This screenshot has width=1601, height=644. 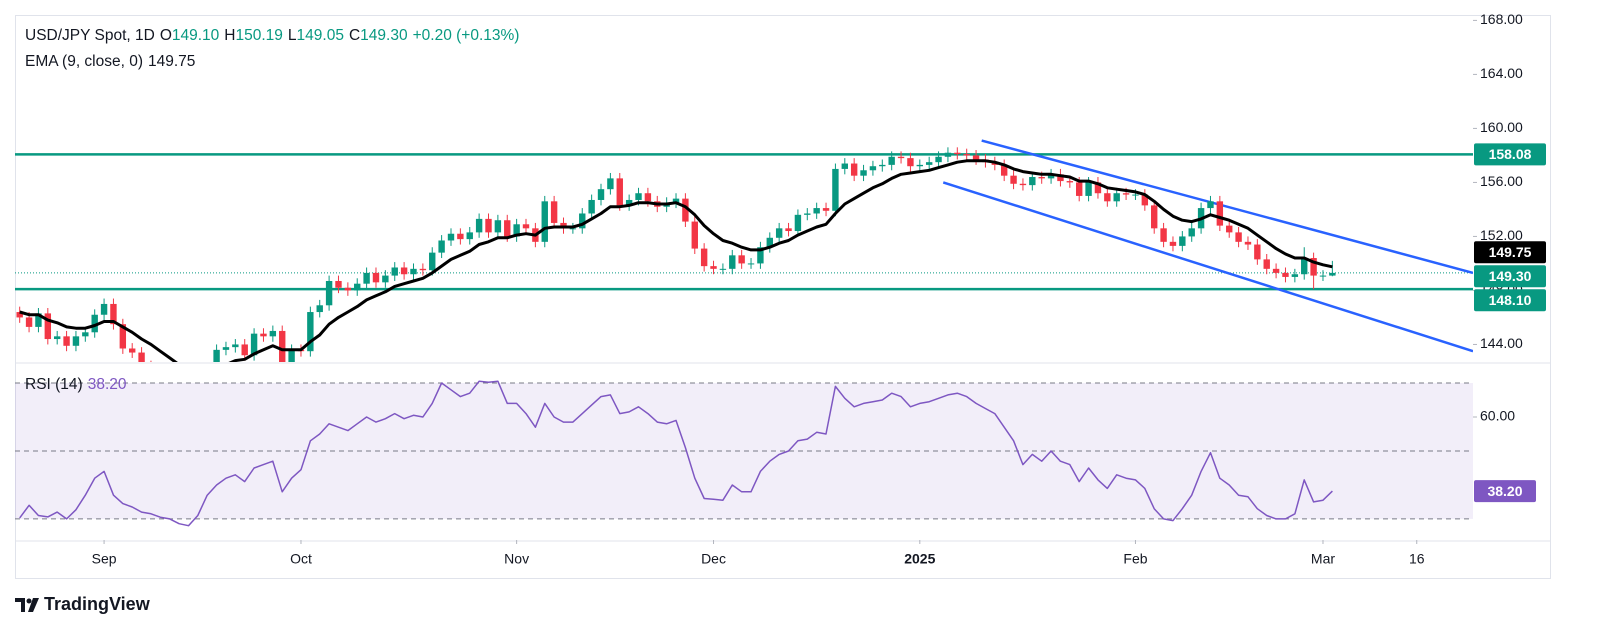 I want to click on x-tick-label: Sep, so click(x=104, y=559).